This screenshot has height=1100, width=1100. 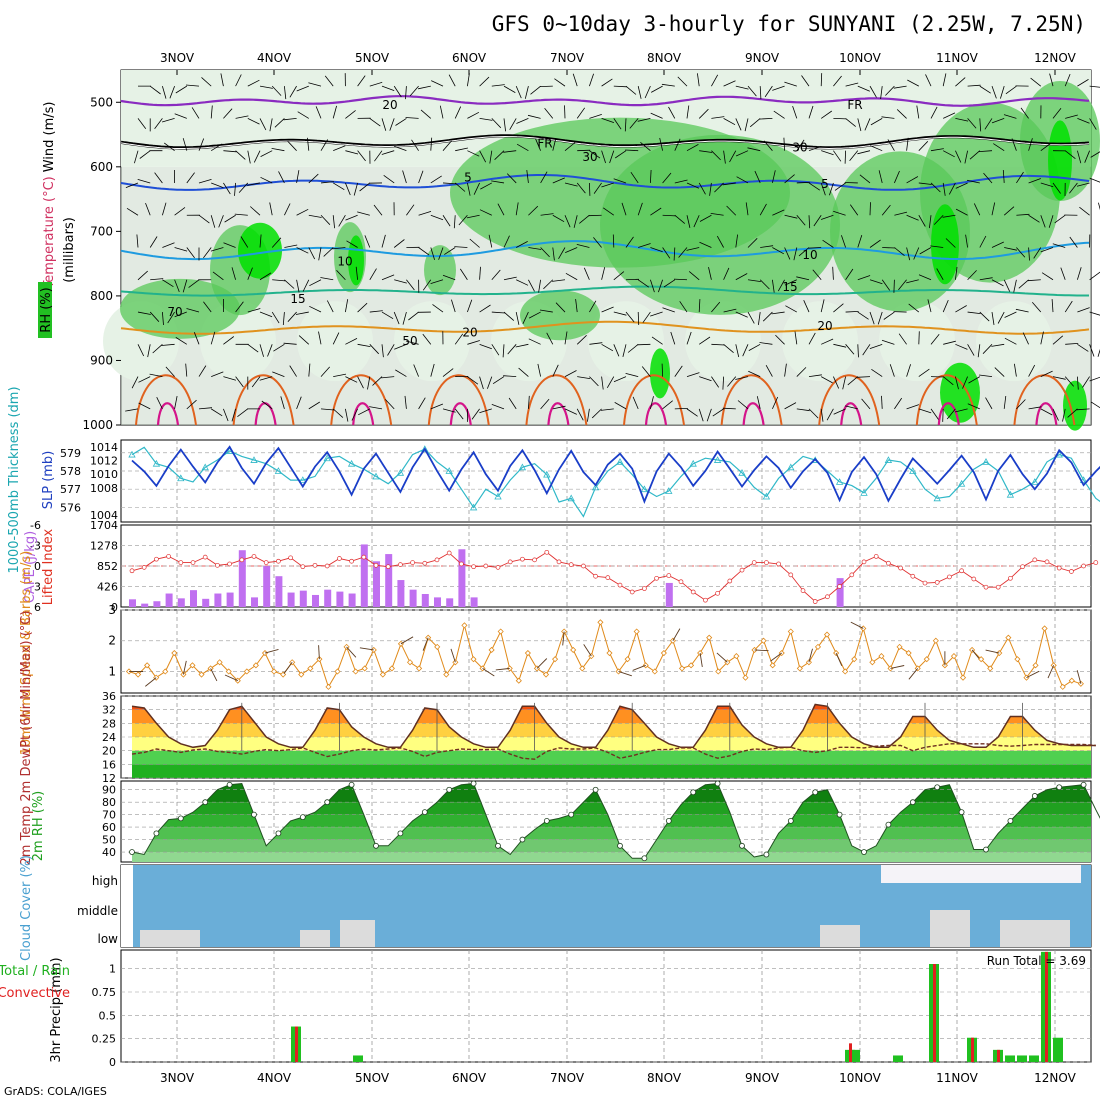 What do you see at coordinates (109, 696) in the screenshot?
I see `temp-tick: 36` at bounding box center [109, 696].